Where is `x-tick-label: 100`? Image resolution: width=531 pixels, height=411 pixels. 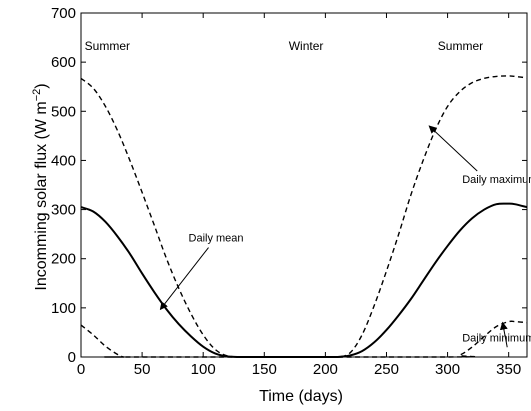
x-tick-label: 100 is located at coordinates (203, 369).